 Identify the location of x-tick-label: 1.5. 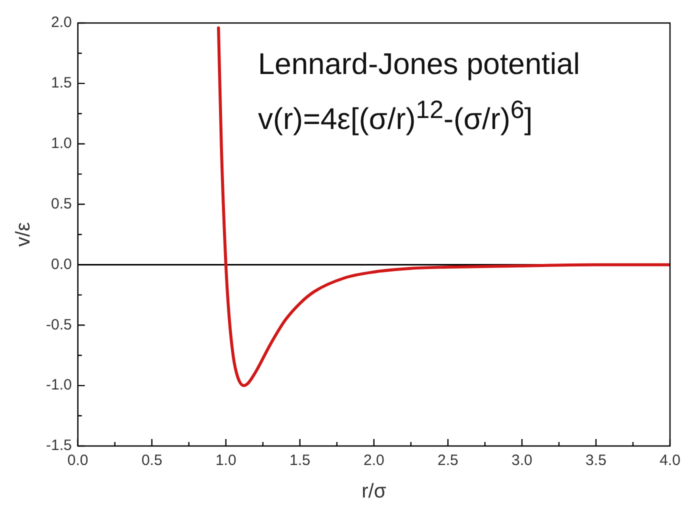
(299, 461).